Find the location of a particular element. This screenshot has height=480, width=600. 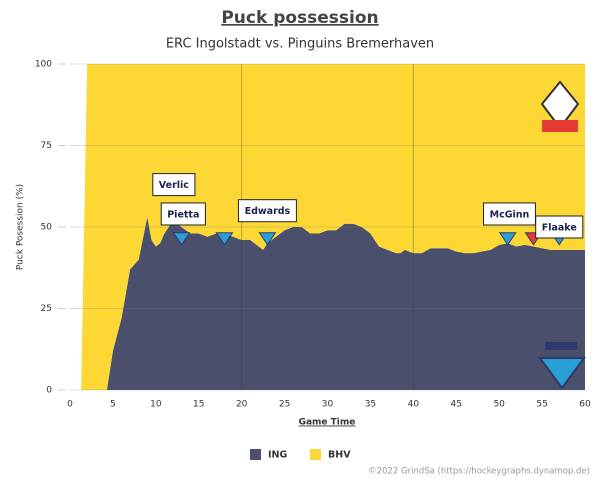

y-tick-label: 75 is located at coordinates (46, 146).